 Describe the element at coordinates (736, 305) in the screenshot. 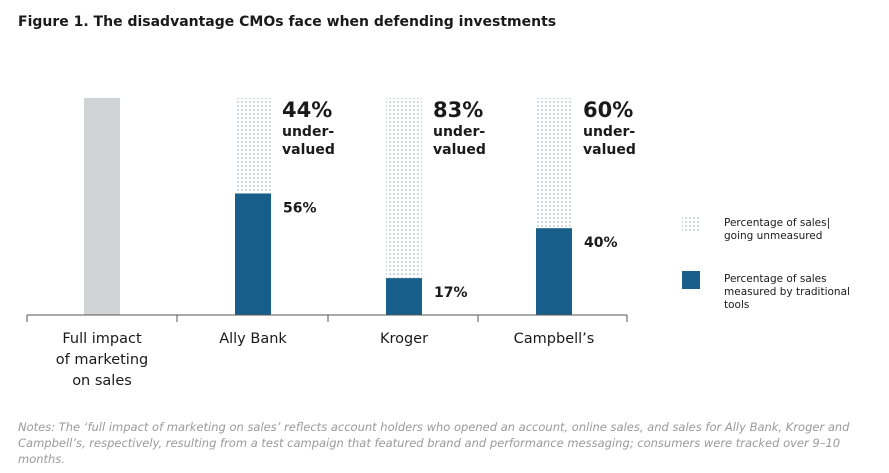

I see `legend-label: tools` at that location.